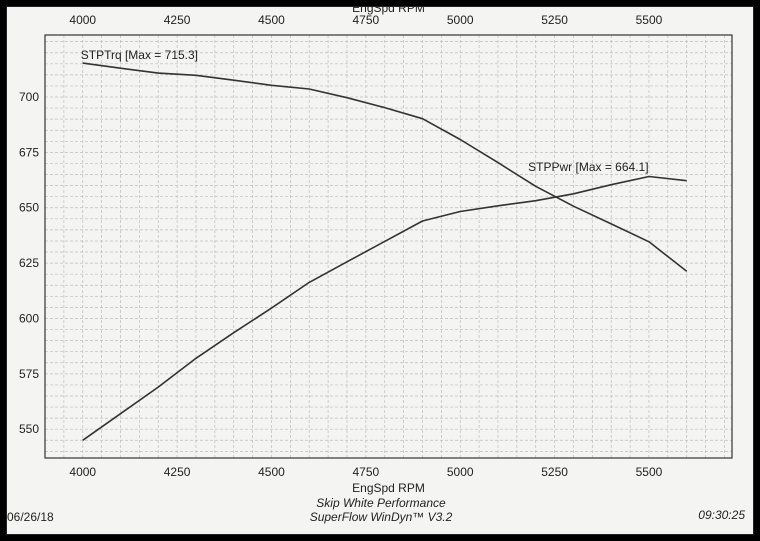  Describe the element at coordinates (29, 374) in the screenshot. I see `y-tick-label: 575` at that location.